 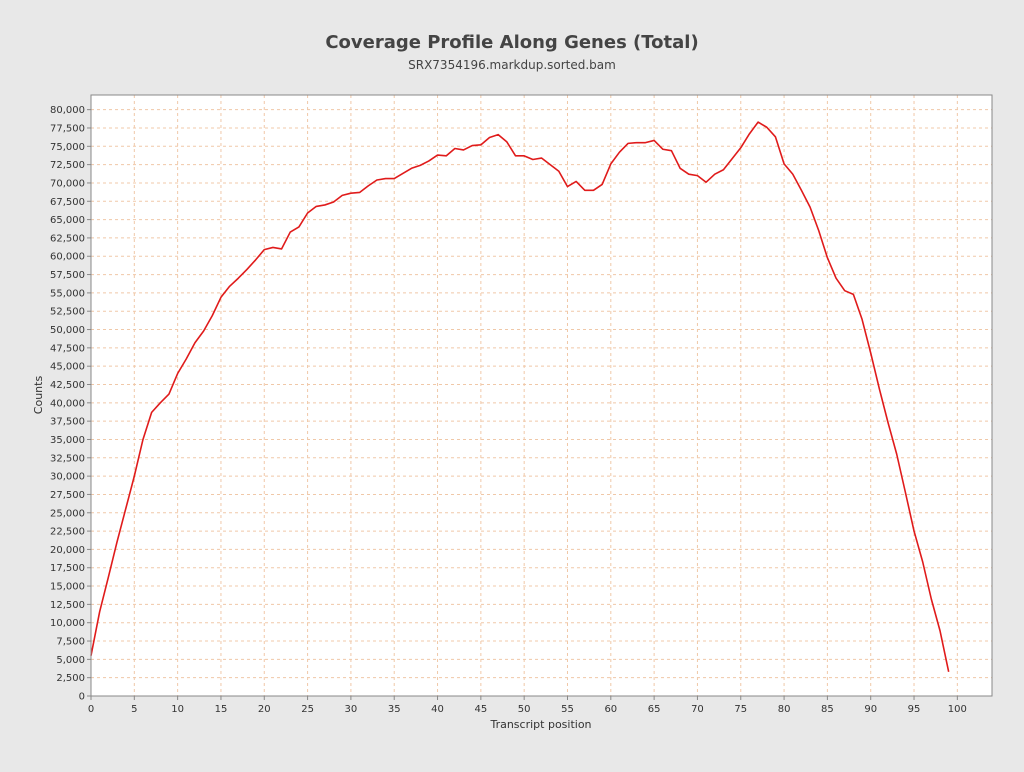 I want to click on y-tick-label: 45,000, so click(x=67, y=367).